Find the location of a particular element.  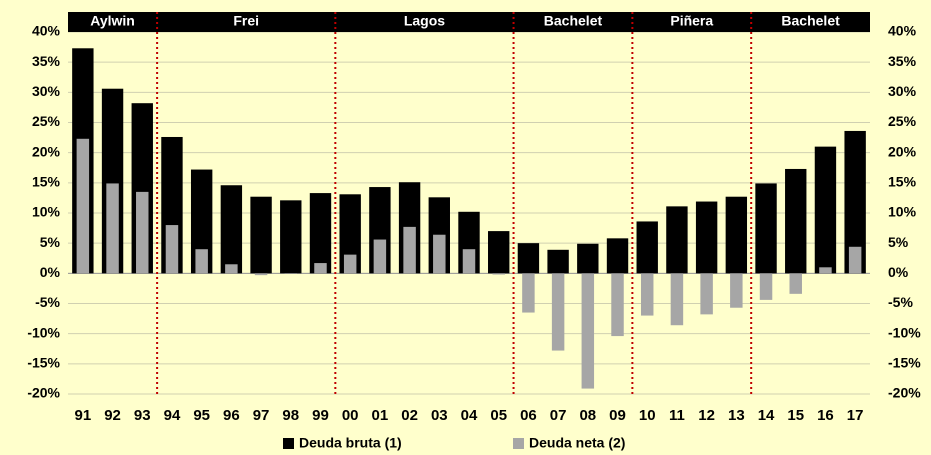

y2-tick-label: -5% is located at coordinates (900, 302).